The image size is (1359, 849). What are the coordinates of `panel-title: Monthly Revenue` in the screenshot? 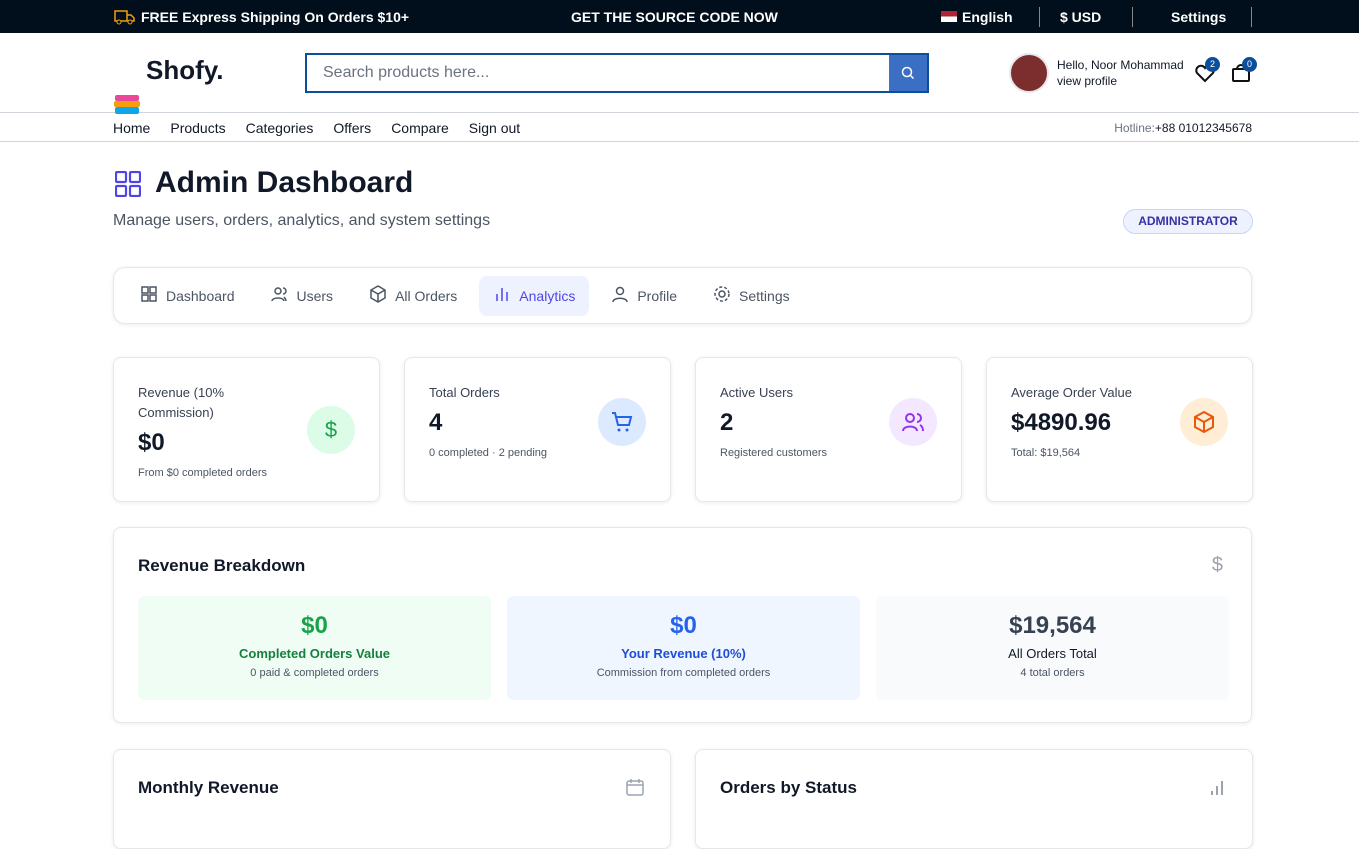 It's located at (208, 787).